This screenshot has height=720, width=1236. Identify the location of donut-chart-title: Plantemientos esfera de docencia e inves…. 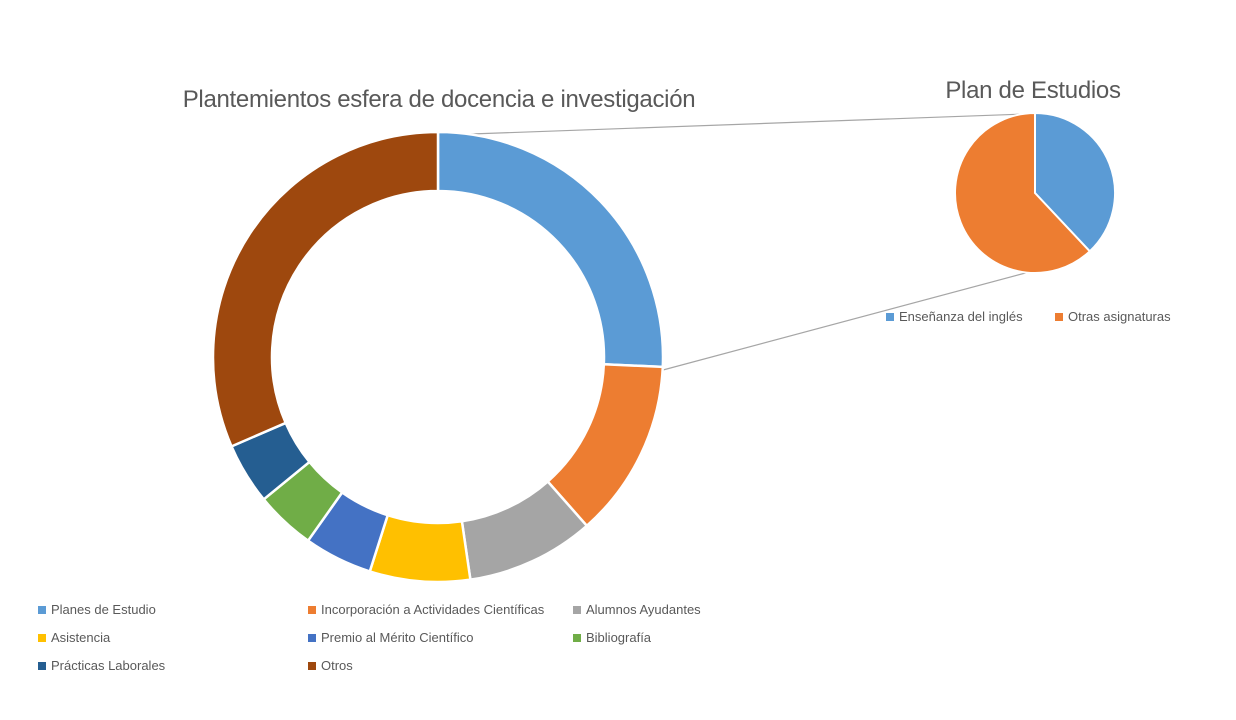
(439, 99).